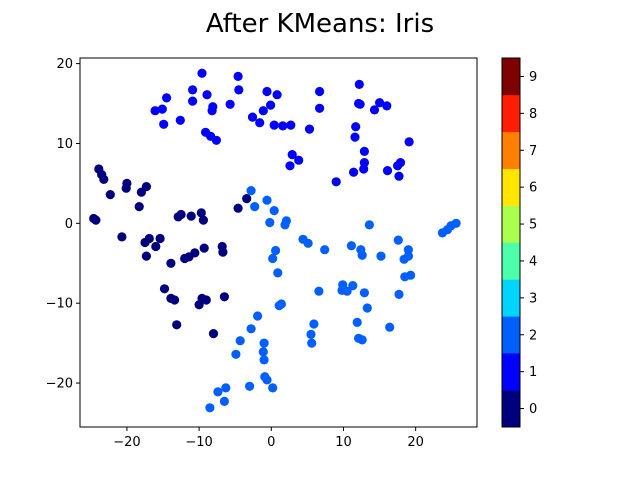 The height and width of the screenshot is (480, 640). Describe the element at coordinates (533, 151) in the screenshot. I see `colorbar-tick-label: 7` at that location.